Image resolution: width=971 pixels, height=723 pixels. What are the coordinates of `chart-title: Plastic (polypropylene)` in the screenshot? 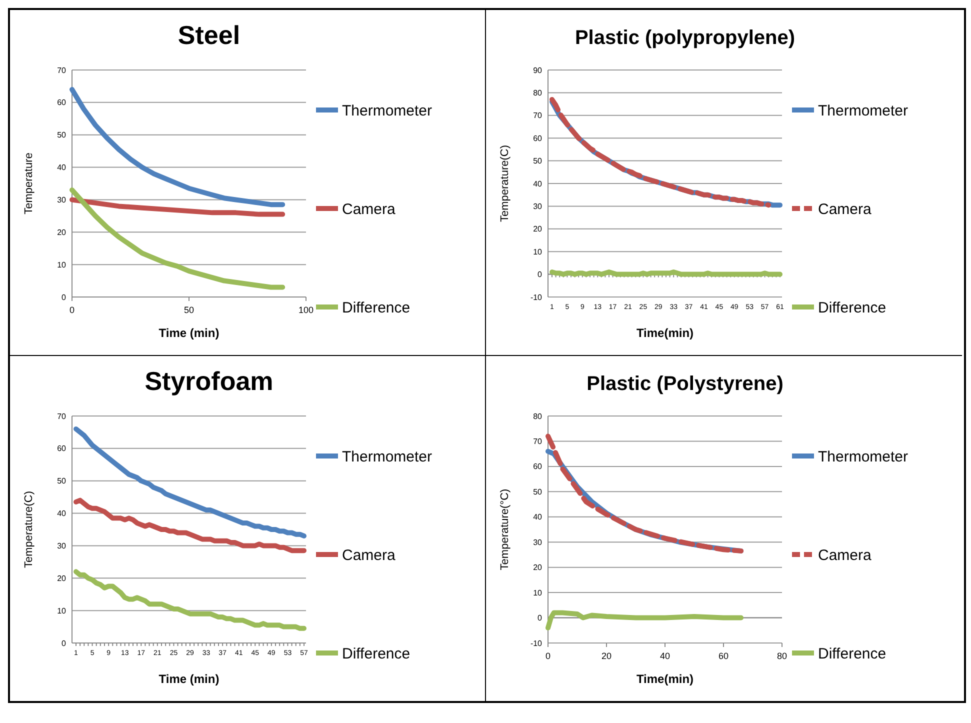 It's located at (685, 38).